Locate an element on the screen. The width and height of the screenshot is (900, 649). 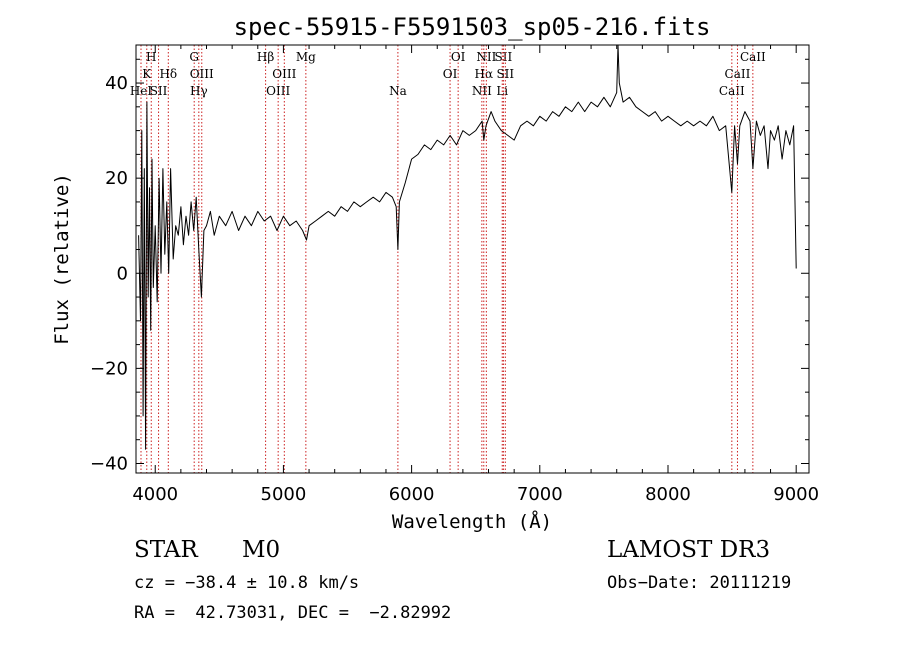
coordinates-readout: RA = 42.73031, DEC = −2.82992 is located at coordinates (293, 613).